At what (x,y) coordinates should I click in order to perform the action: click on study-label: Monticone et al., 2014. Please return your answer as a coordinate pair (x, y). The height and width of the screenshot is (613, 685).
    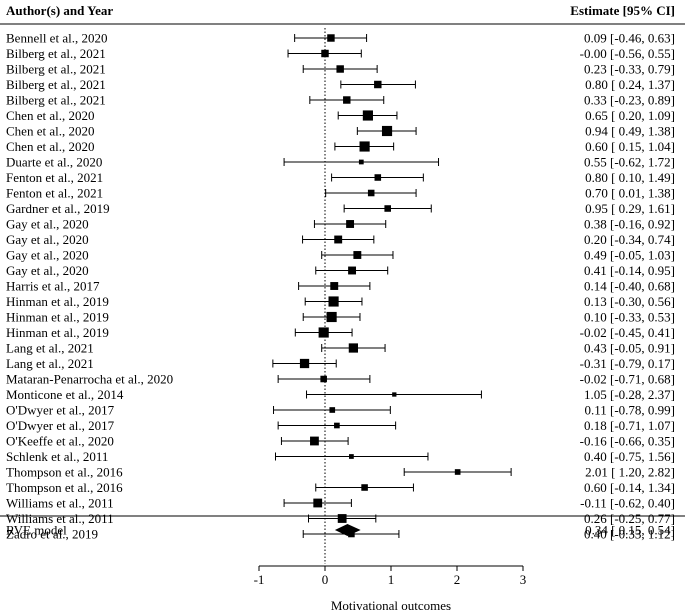
    Looking at the image, I should click on (65, 394).